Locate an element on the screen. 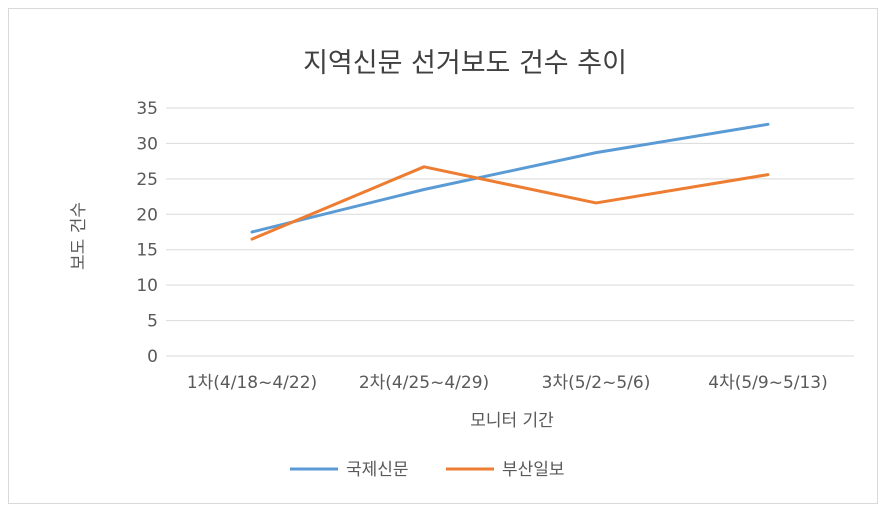 Image resolution: width=888 pixels, height=514 pixels. y-tick-label: 20 is located at coordinates (147, 215).